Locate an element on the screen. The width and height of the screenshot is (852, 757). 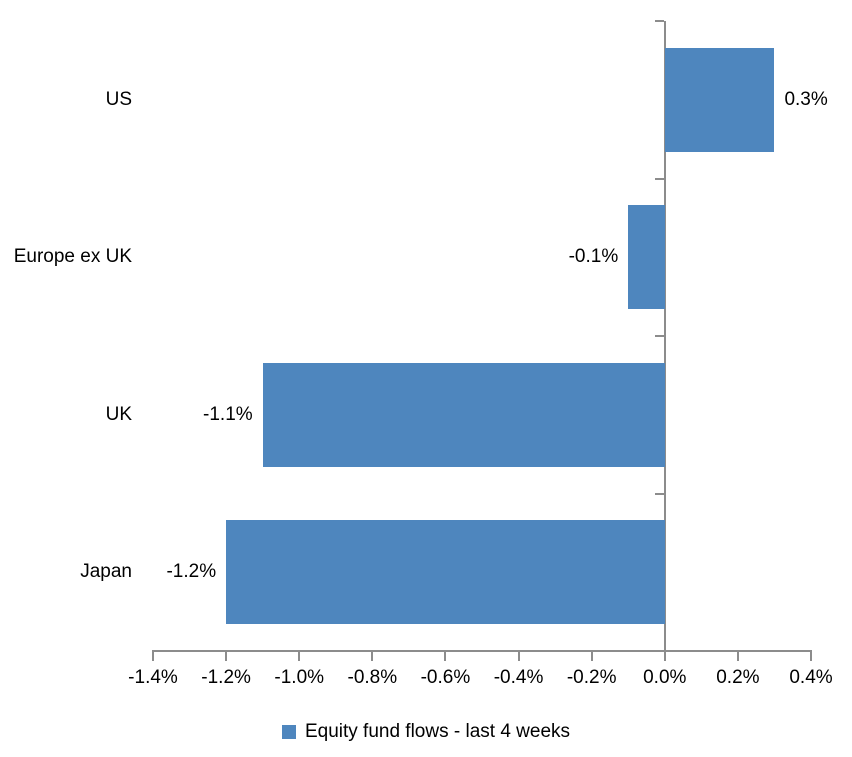
legend-label: Equity fund flows - last 4 weeks is located at coordinates (437, 731).